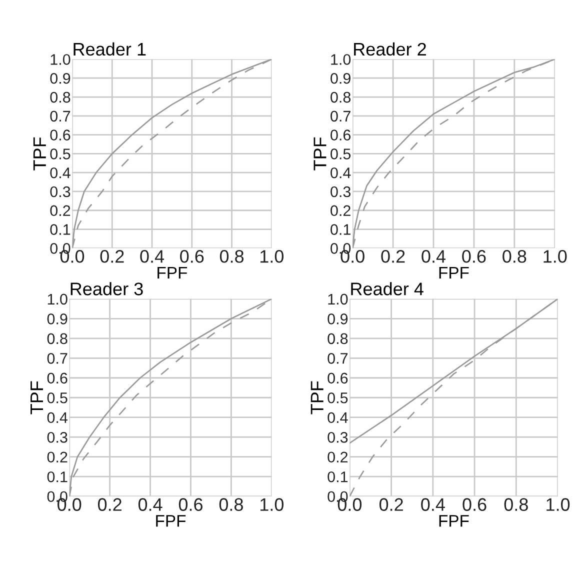 This screenshot has width=578, height=564. What do you see at coordinates (110, 49) in the screenshot?
I see `chart-title: Reader 1` at bounding box center [110, 49].